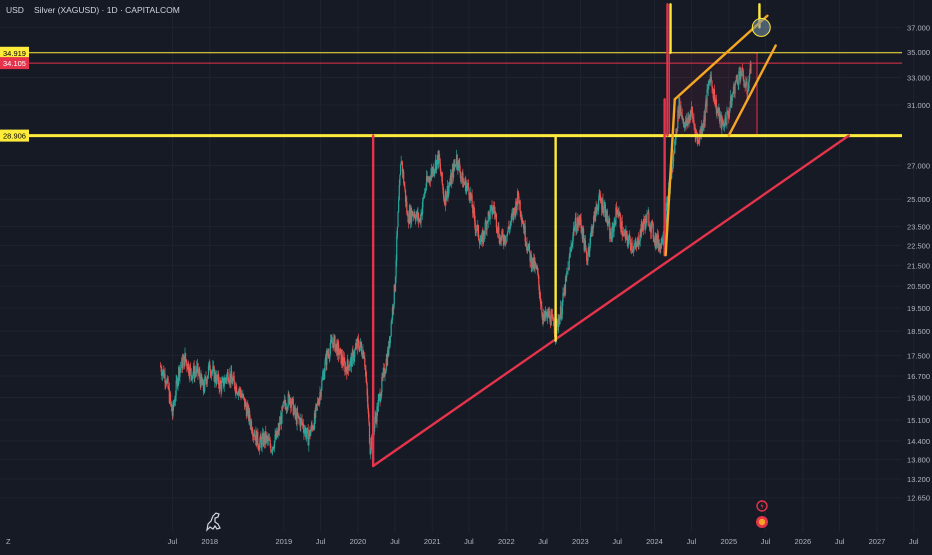  Describe the element at coordinates (918, 27) in the screenshot. I see `y-tick-label: 37.000` at that location.